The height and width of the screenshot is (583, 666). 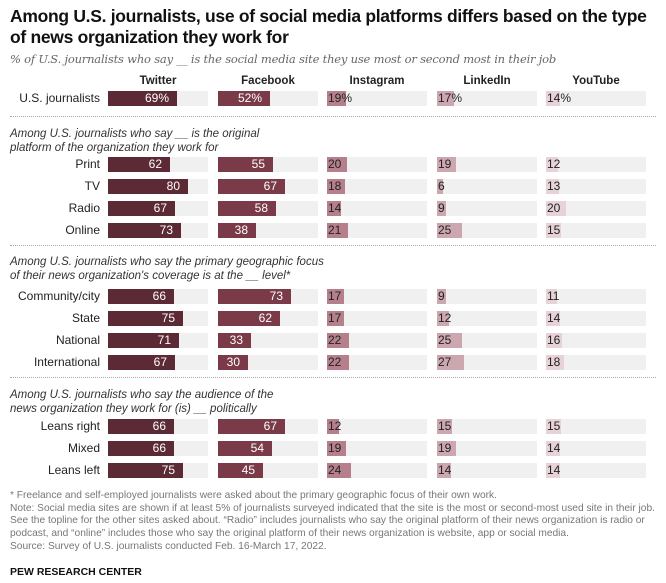 What do you see at coordinates (335, 340) in the screenshot?
I see `data-label-instagram-national: 22` at bounding box center [335, 340].